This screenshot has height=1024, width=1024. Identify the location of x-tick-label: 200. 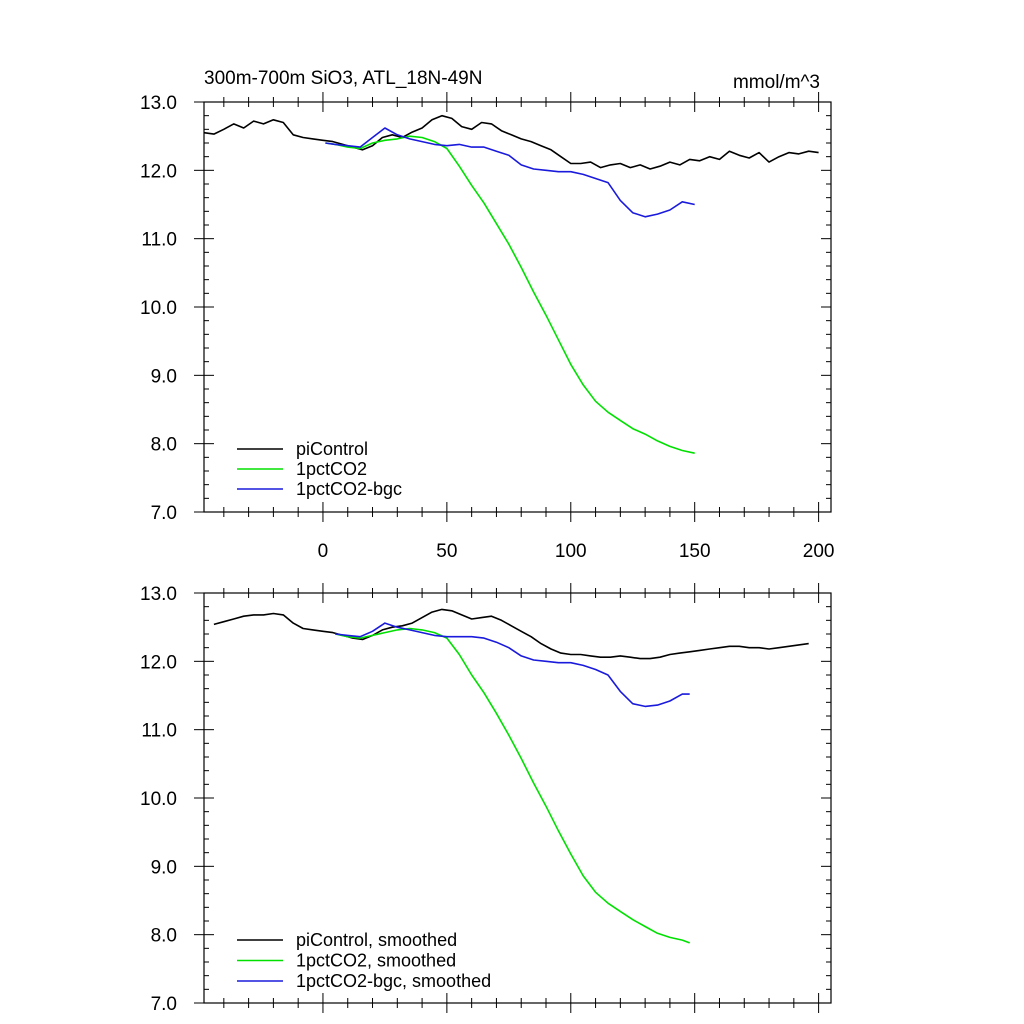
(819, 551).